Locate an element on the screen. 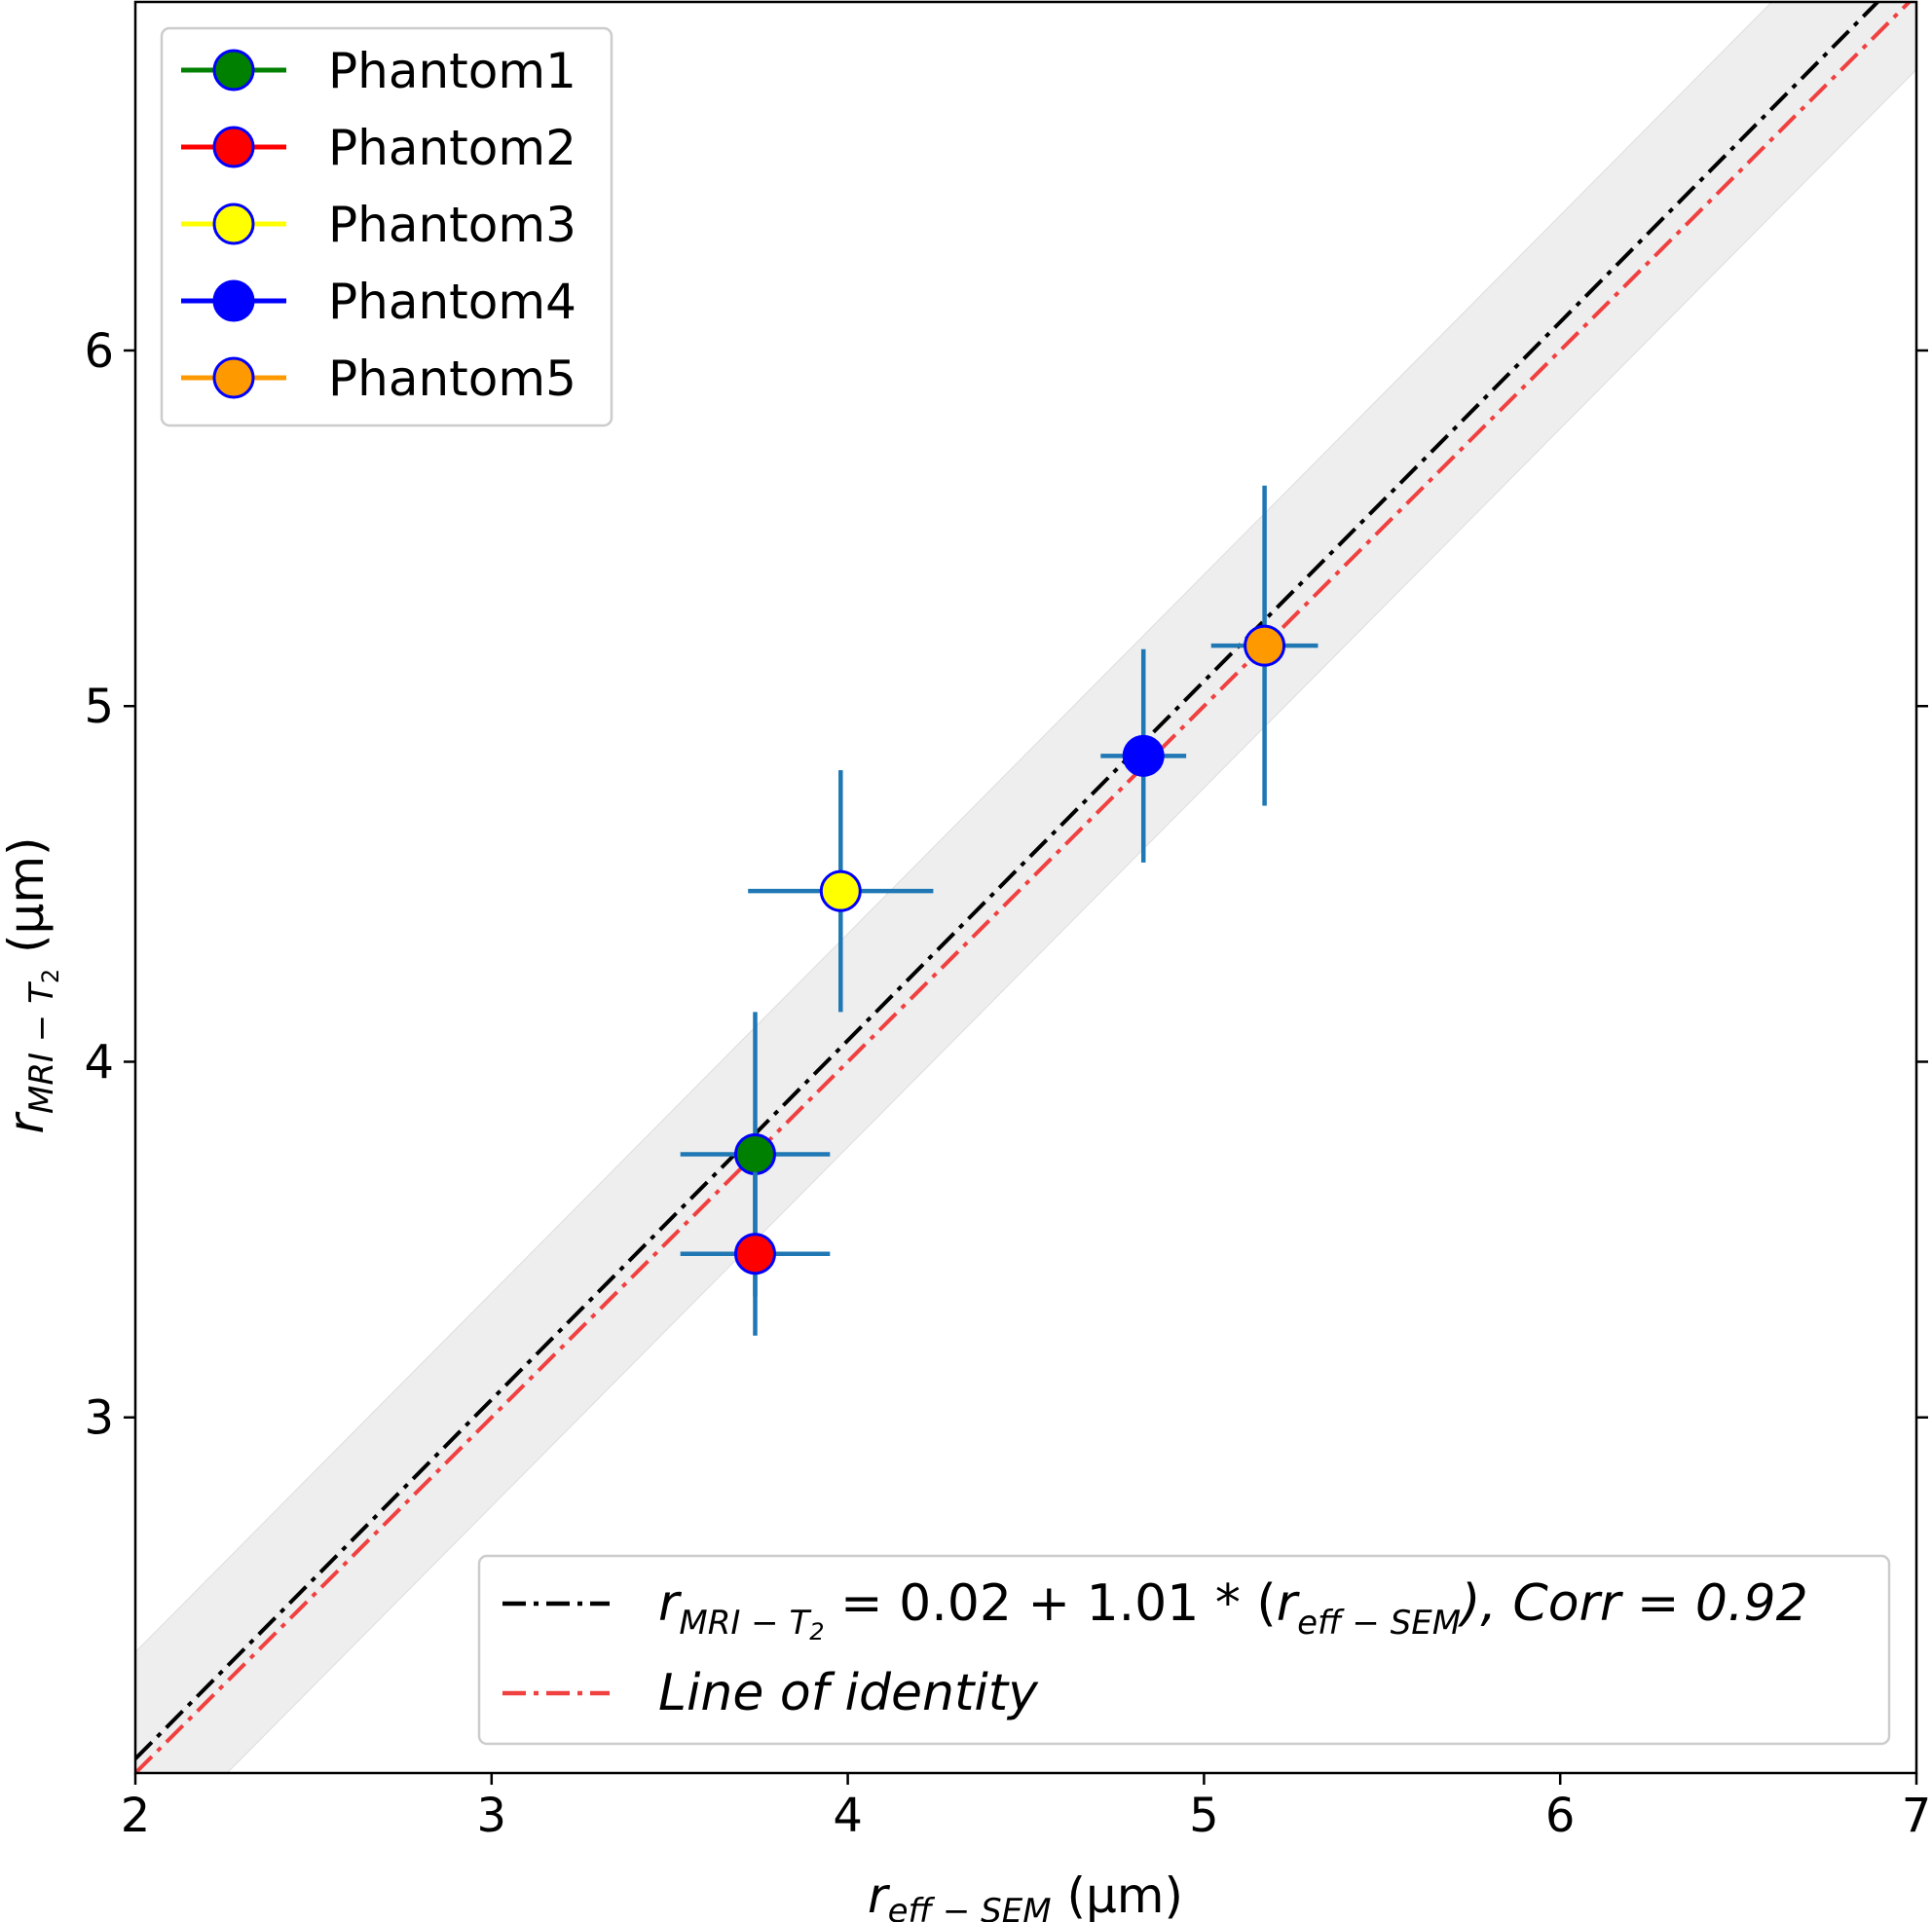 The width and height of the screenshot is (1932, 1922). point-phantom2 is located at coordinates (756, 1253).